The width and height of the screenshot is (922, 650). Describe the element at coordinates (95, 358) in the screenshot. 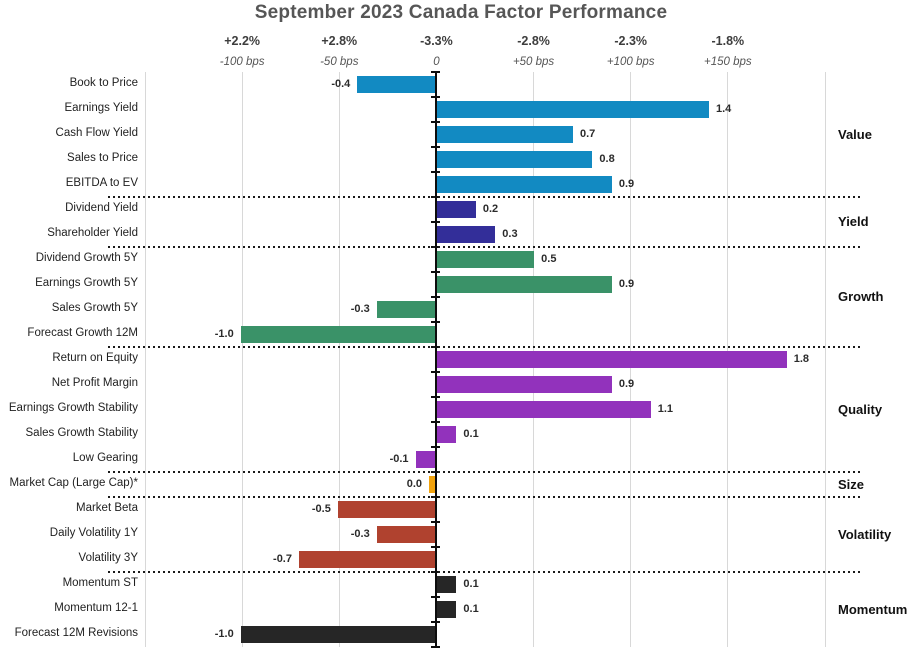

I see `factor-label: Return on Equity` at that location.